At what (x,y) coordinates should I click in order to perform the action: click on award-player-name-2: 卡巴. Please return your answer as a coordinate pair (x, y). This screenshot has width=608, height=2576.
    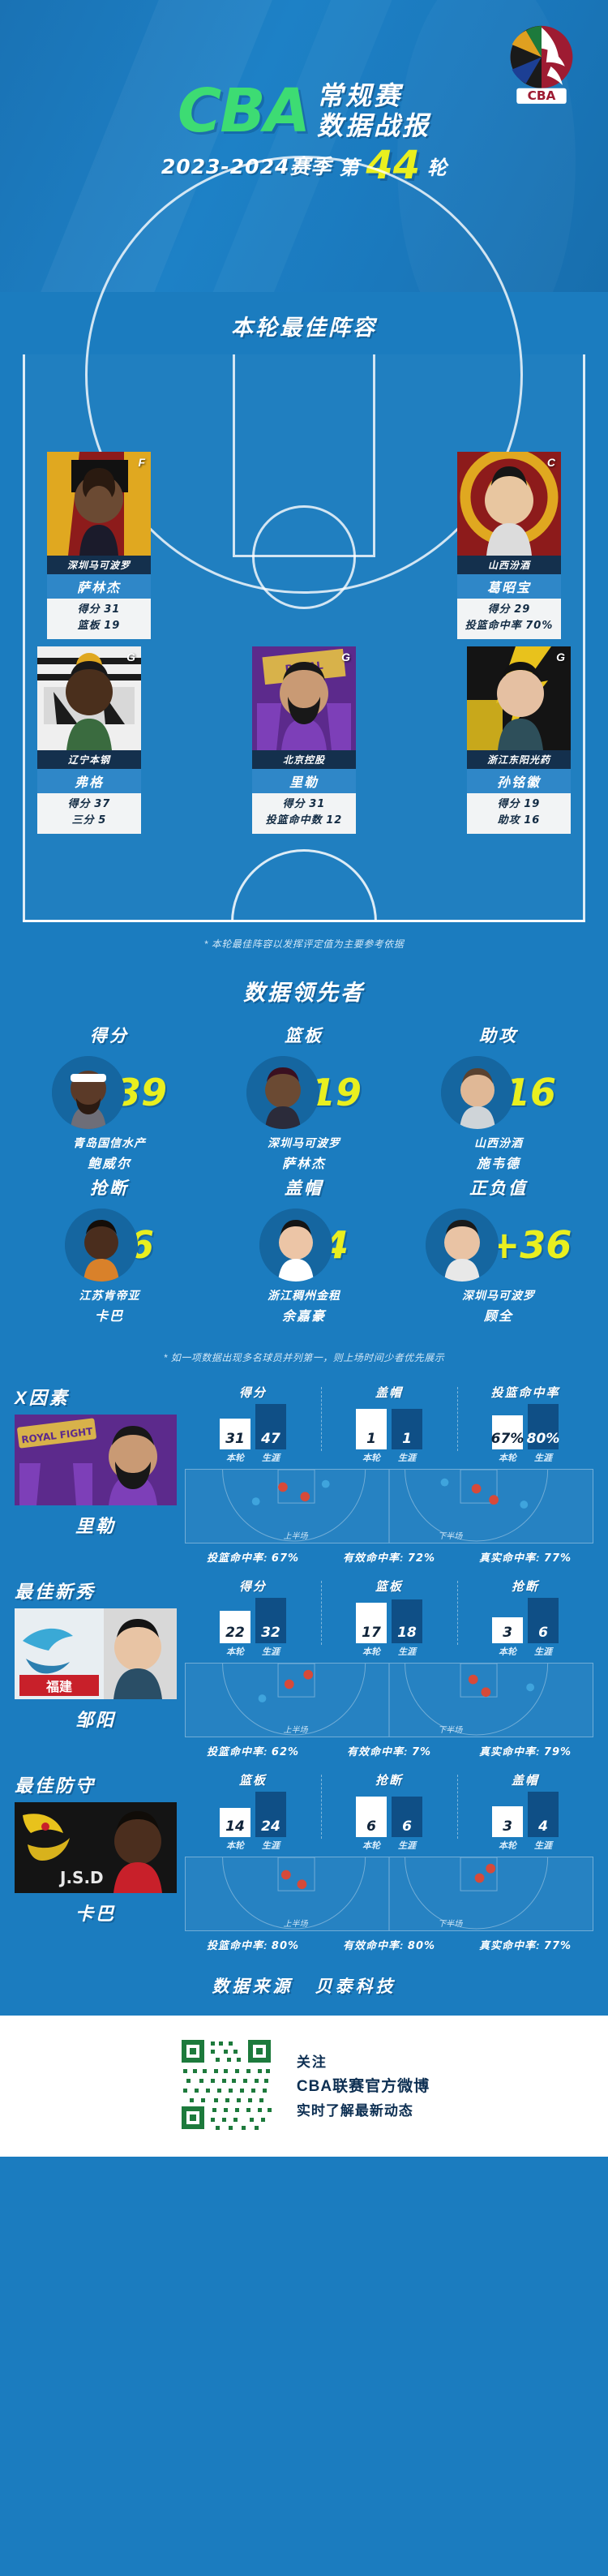
    Looking at the image, I should click on (95, 1914).